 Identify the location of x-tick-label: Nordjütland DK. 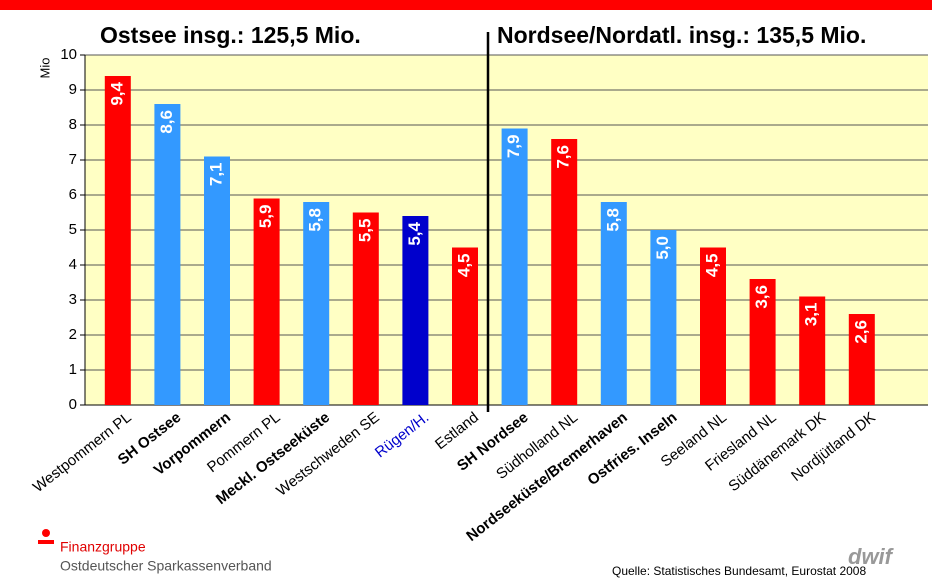
(833, 447).